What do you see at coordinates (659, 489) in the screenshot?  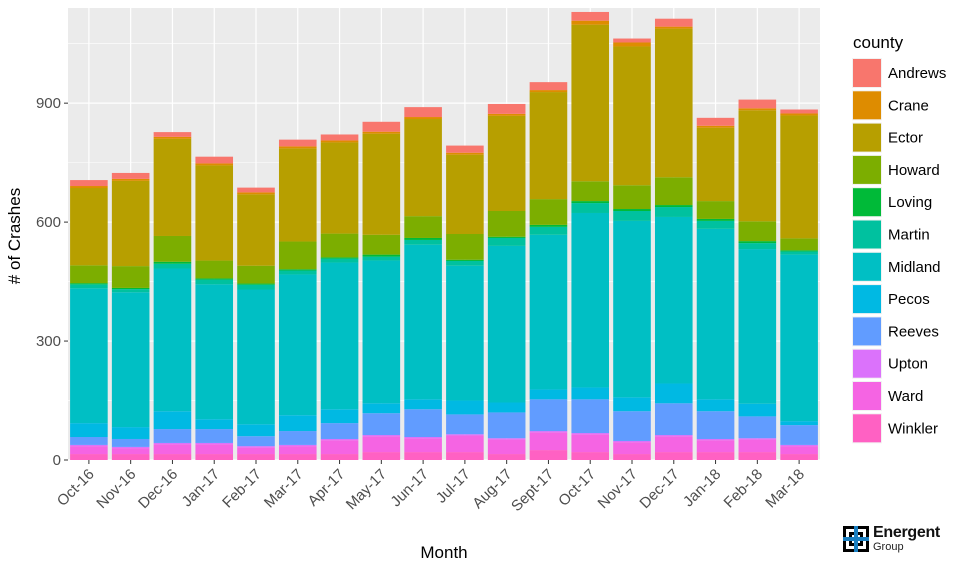 I see `x-tick-label: Dec-17` at bounding box center [659, 489].